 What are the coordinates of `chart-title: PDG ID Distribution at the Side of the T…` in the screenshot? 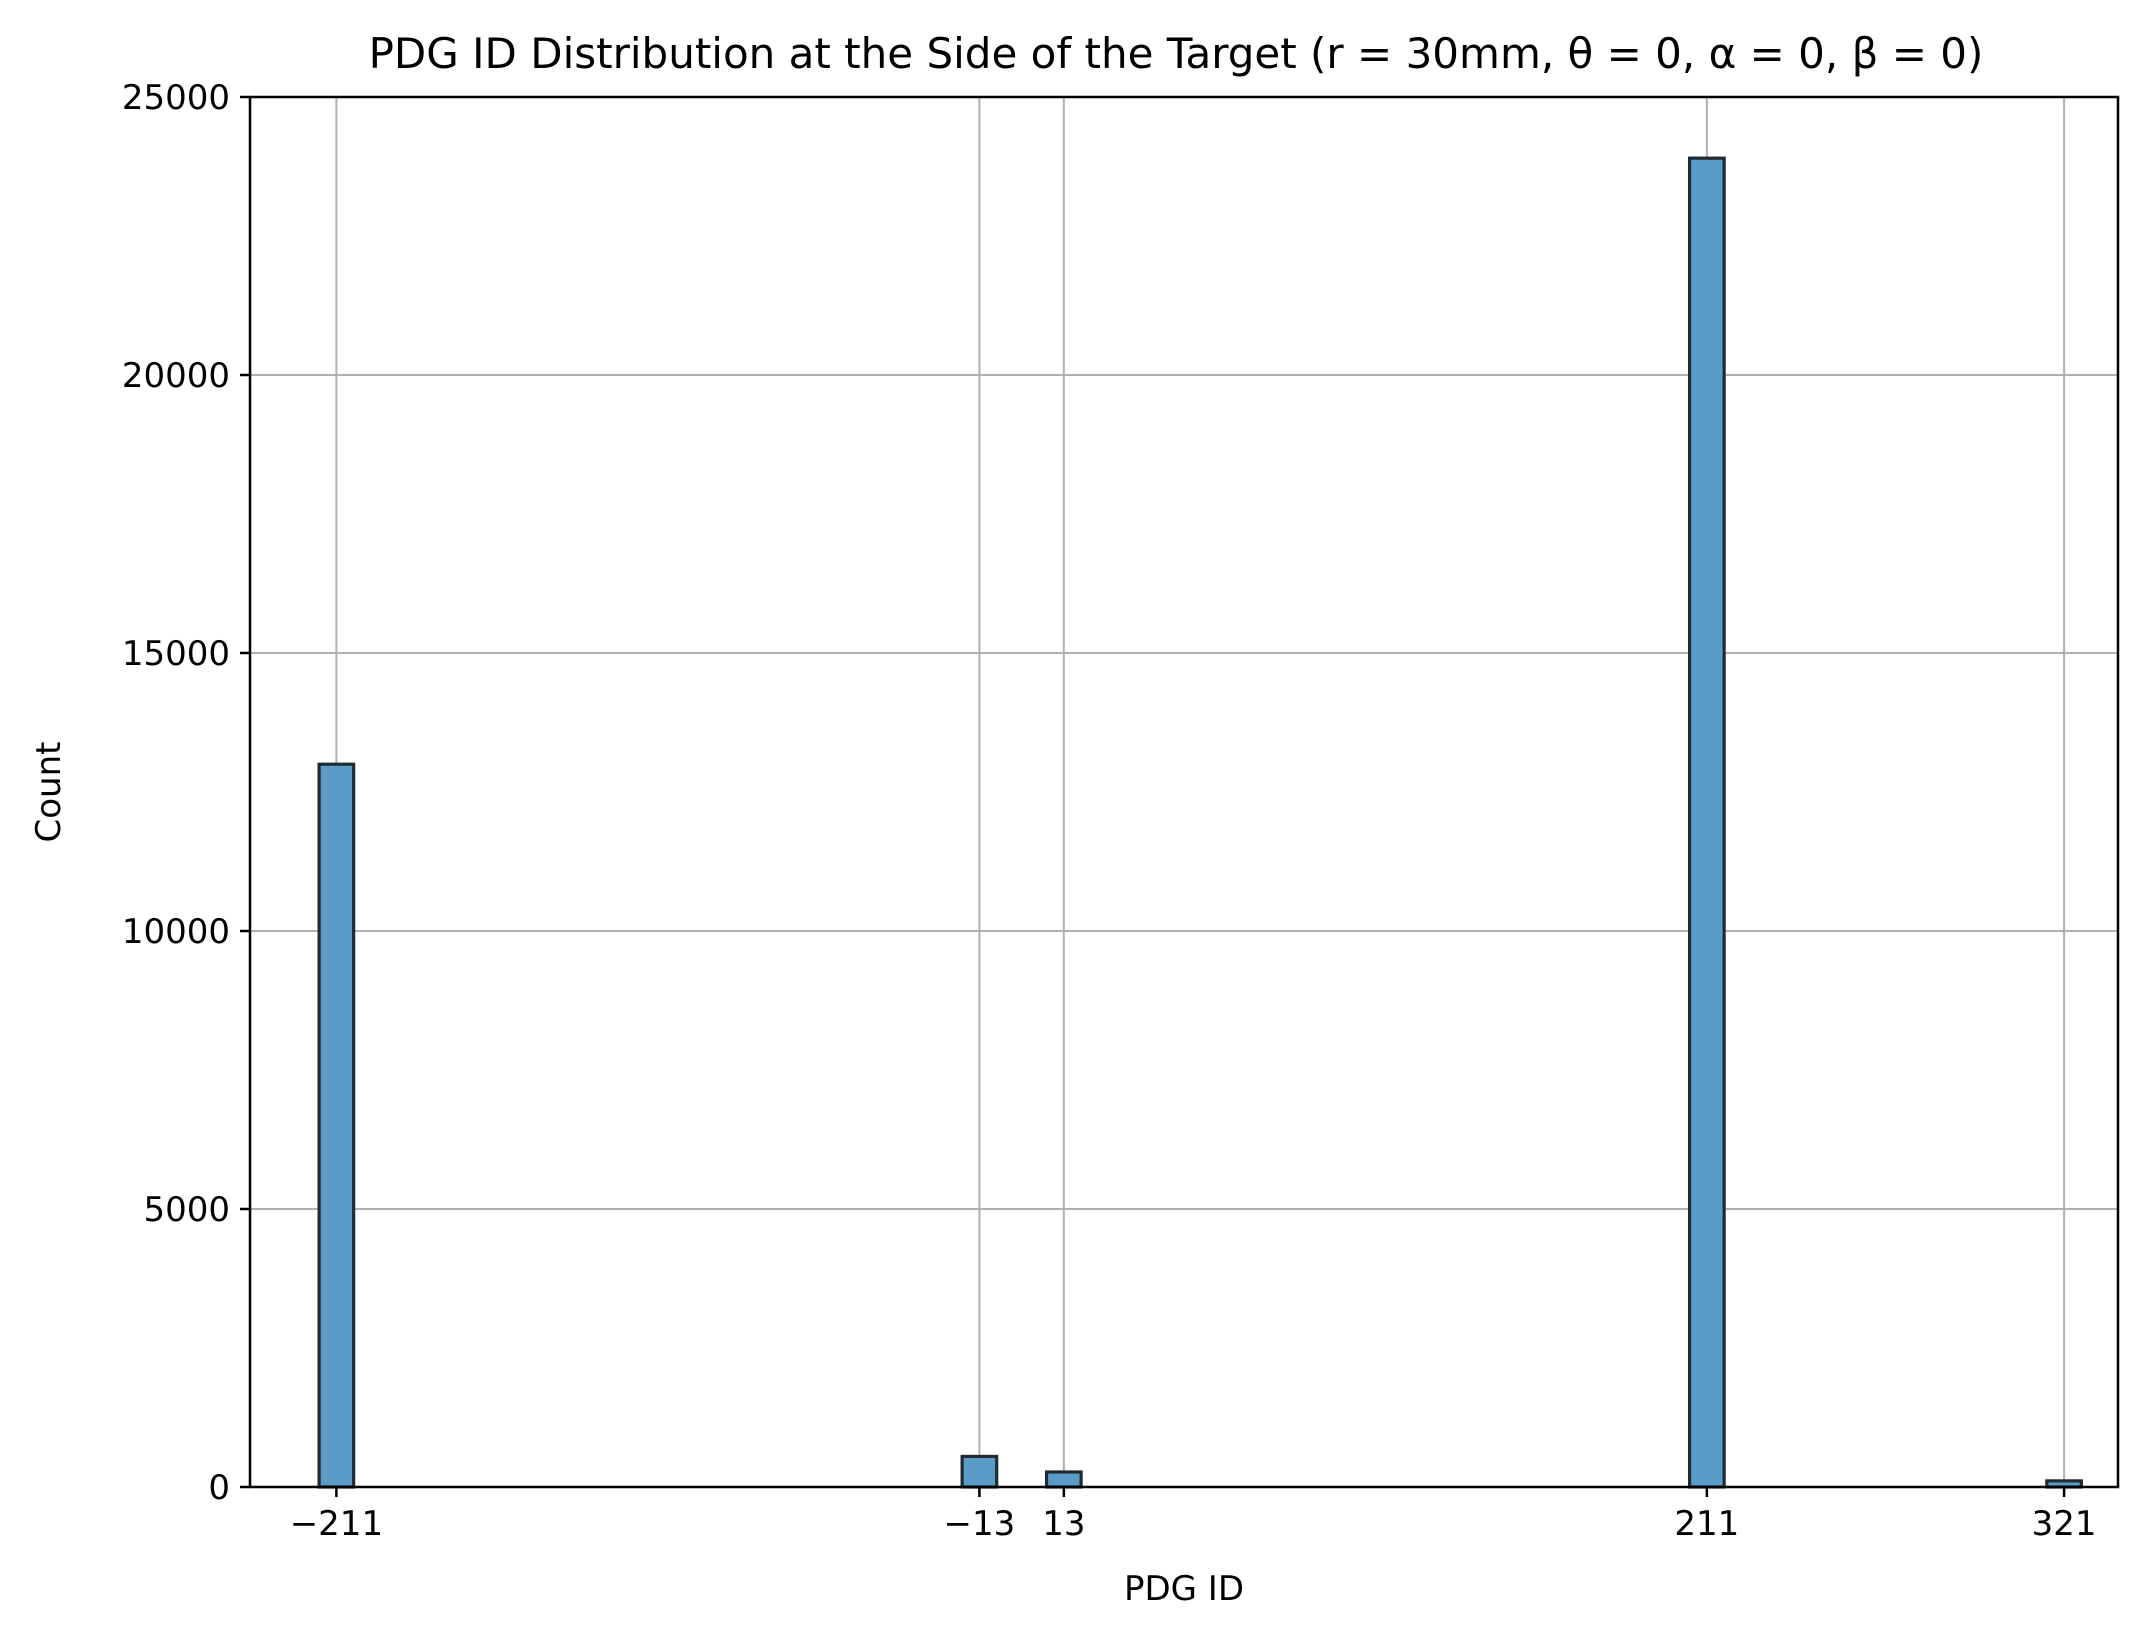 It's located at (1176, 53).